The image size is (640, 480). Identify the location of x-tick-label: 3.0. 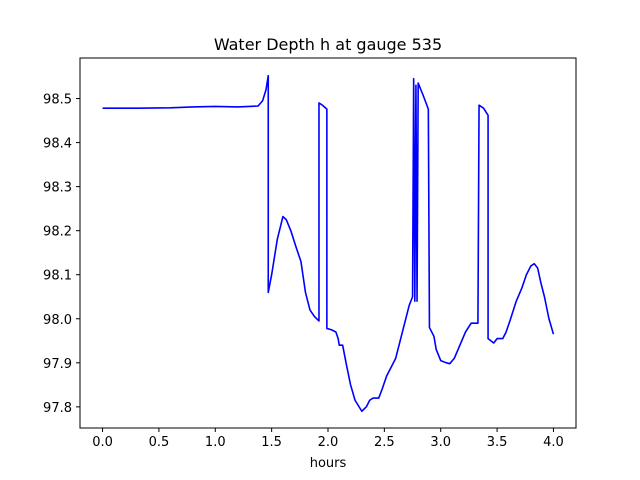
(440, 442).